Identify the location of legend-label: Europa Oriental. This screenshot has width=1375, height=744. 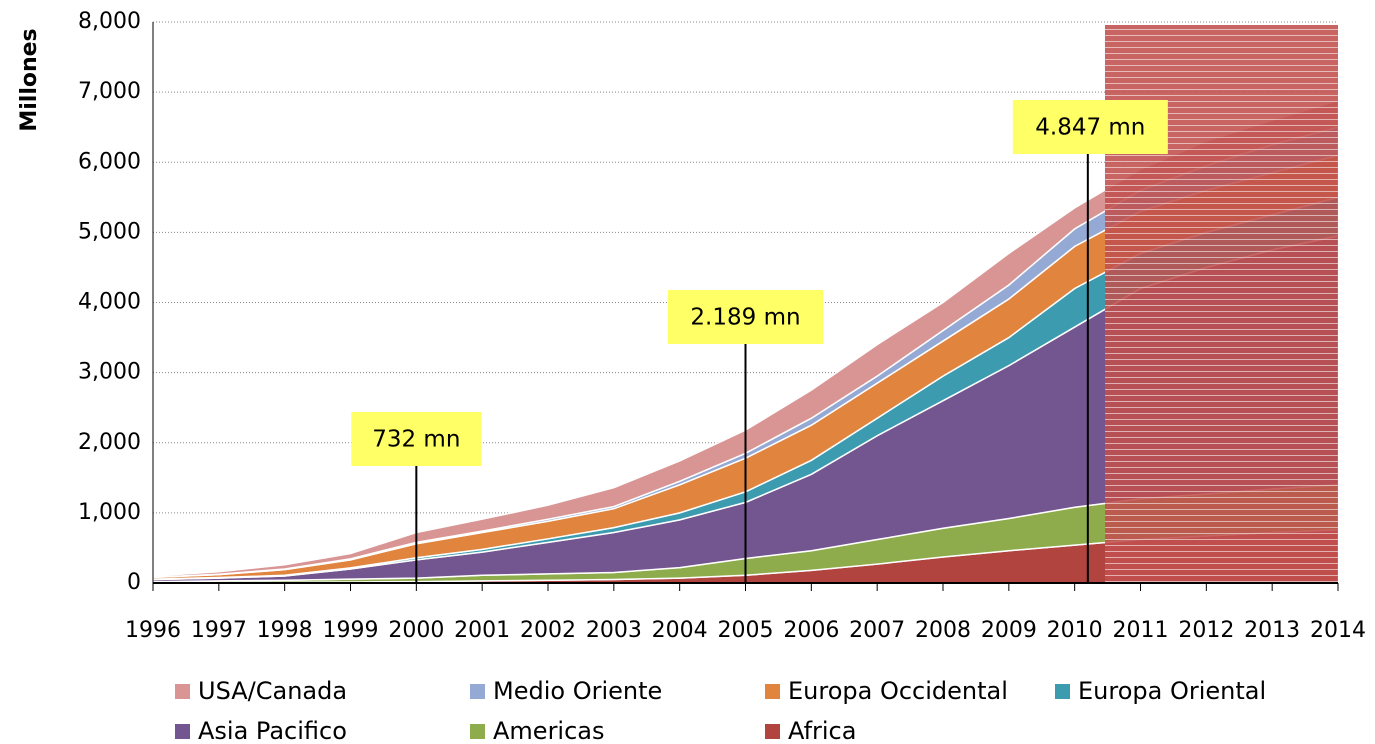
(1172, 691).